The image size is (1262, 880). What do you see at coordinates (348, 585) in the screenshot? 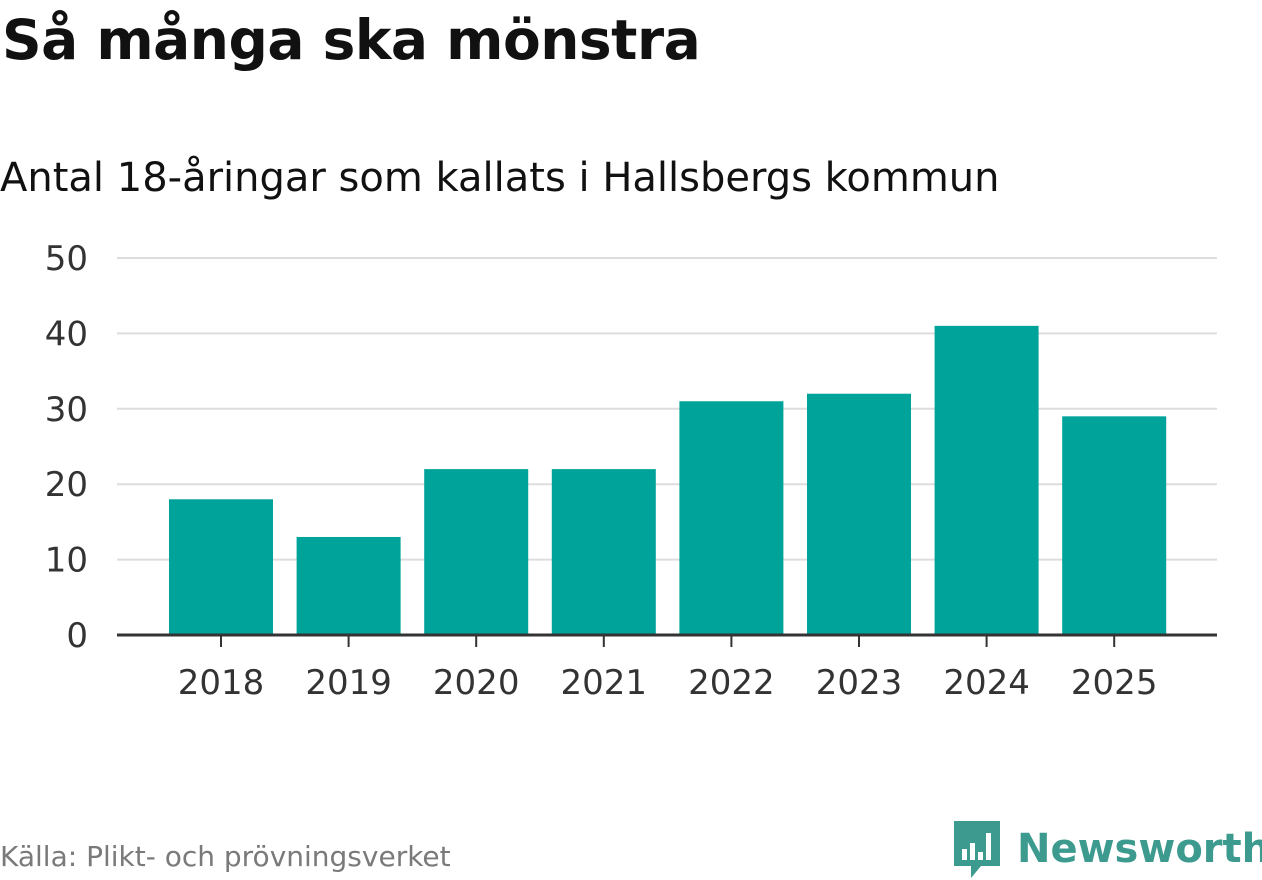
I see `bar-2019` at bounding box center [348, 585].